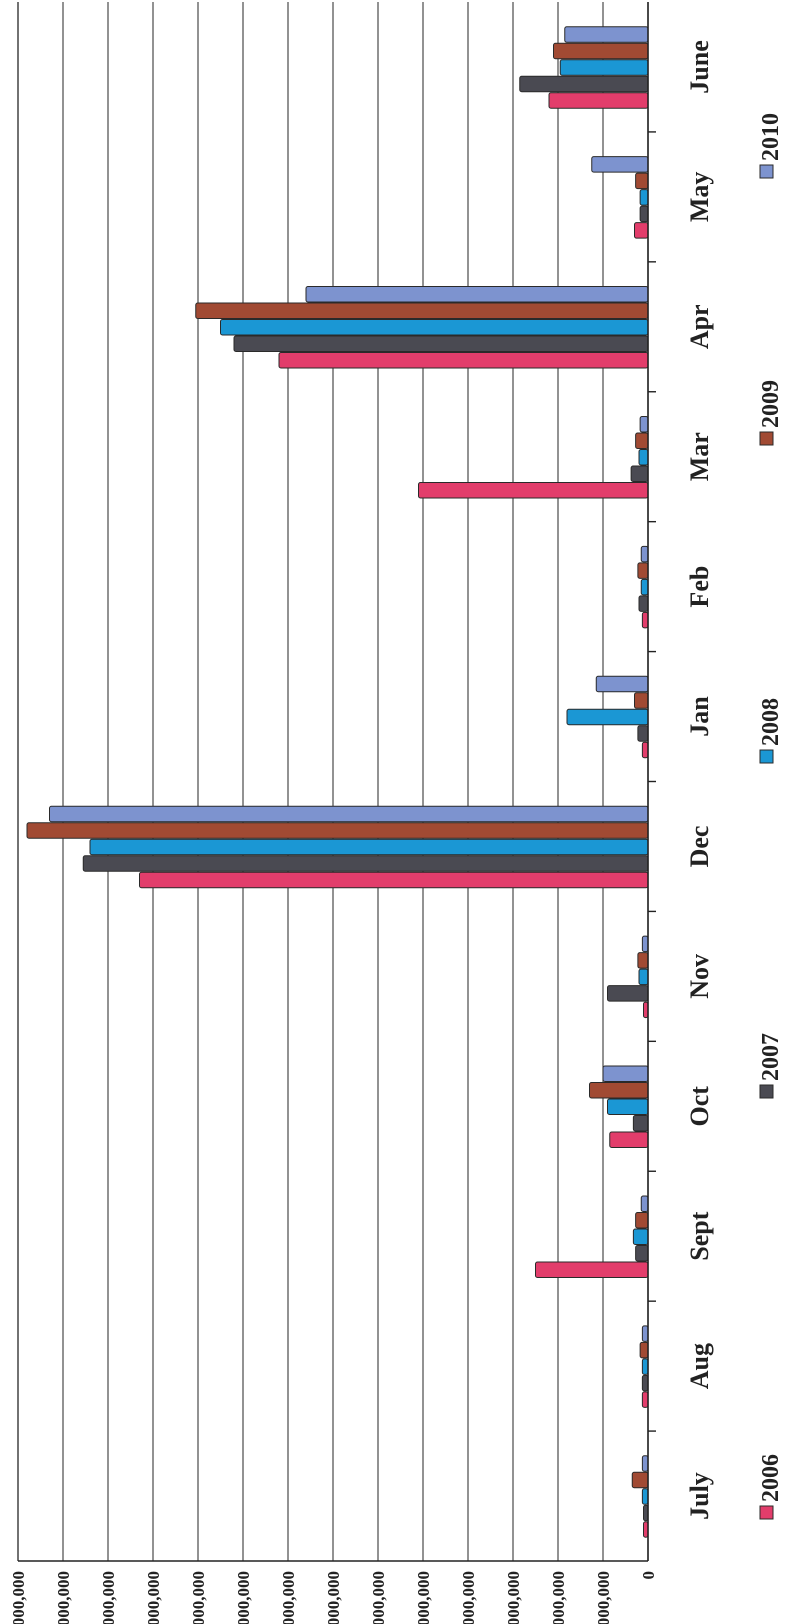  What do you see at coordinates (771, 137) in the screenshot?
I see `legend-label-2010: 2010` at bounding box center [771, 137].